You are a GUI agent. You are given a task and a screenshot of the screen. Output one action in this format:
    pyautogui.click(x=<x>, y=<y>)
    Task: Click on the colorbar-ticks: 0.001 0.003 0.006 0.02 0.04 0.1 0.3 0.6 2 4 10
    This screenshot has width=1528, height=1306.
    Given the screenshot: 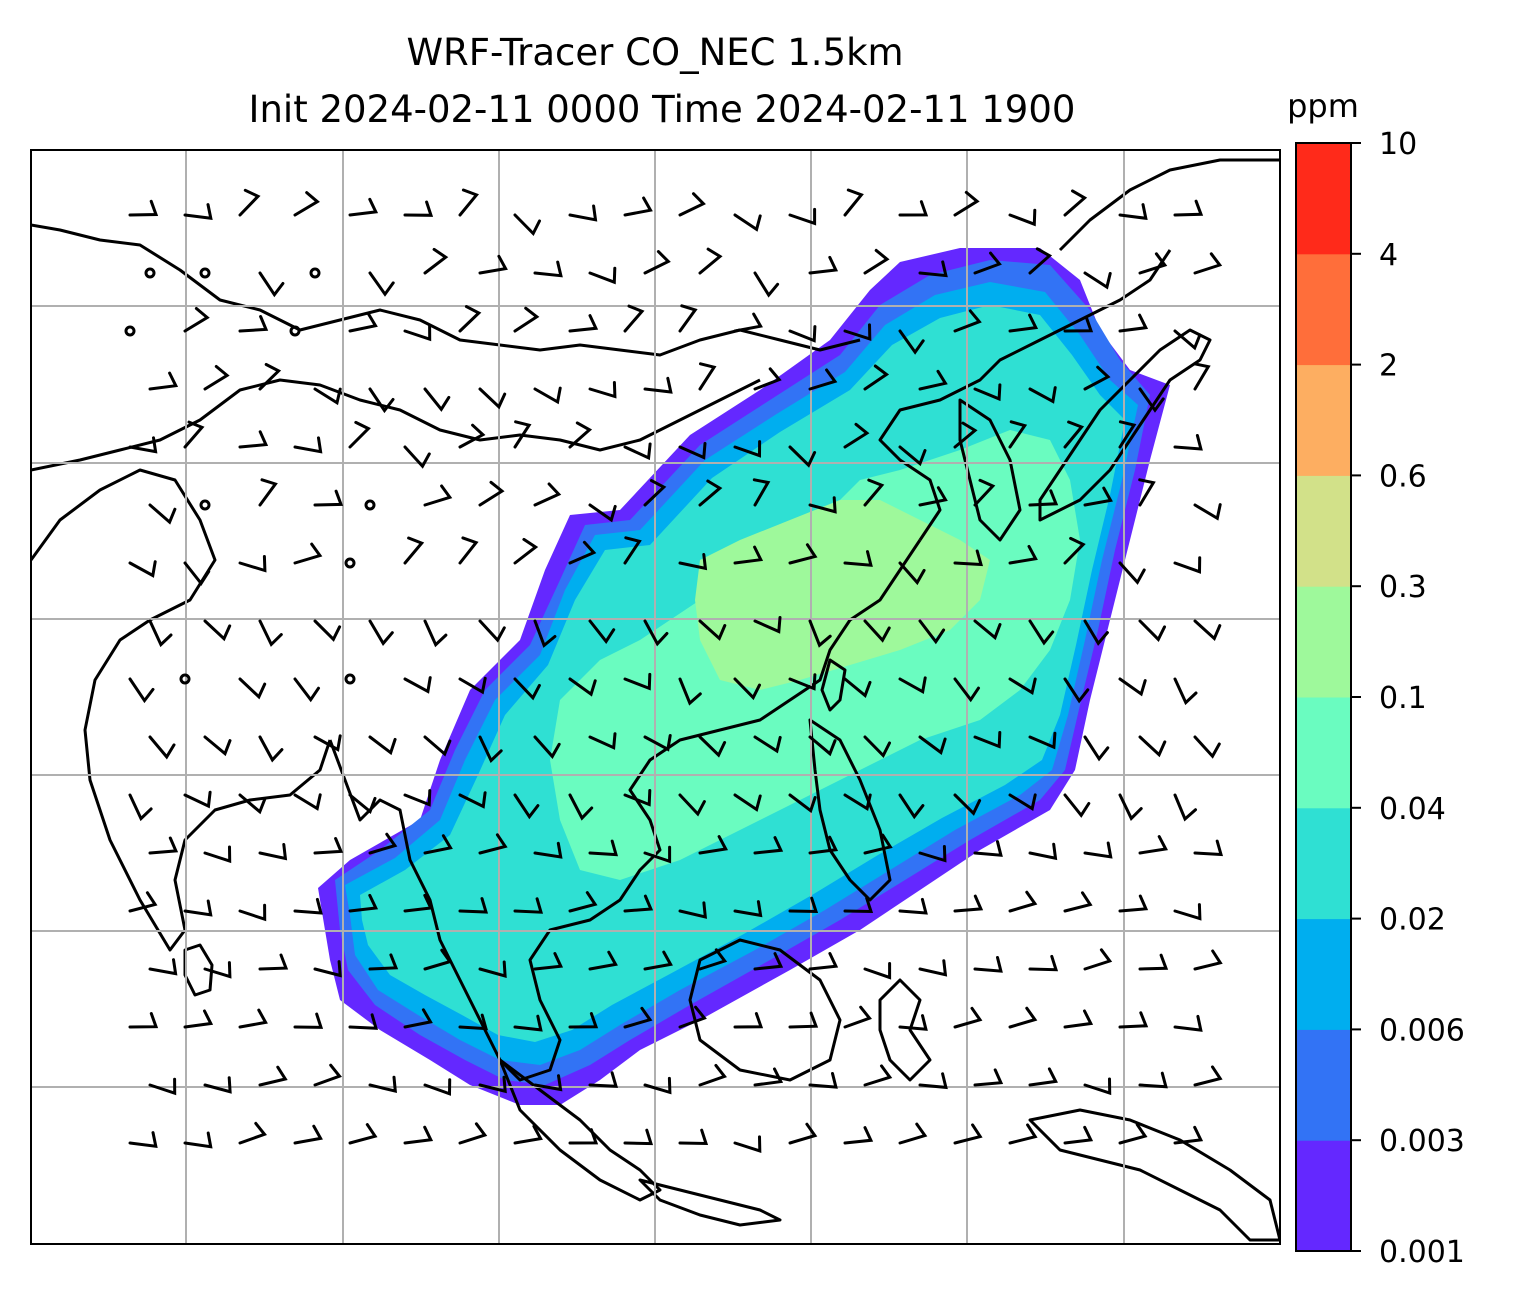 What is the action you would take?
    pyautogui.click(x=1408, y=698)
    